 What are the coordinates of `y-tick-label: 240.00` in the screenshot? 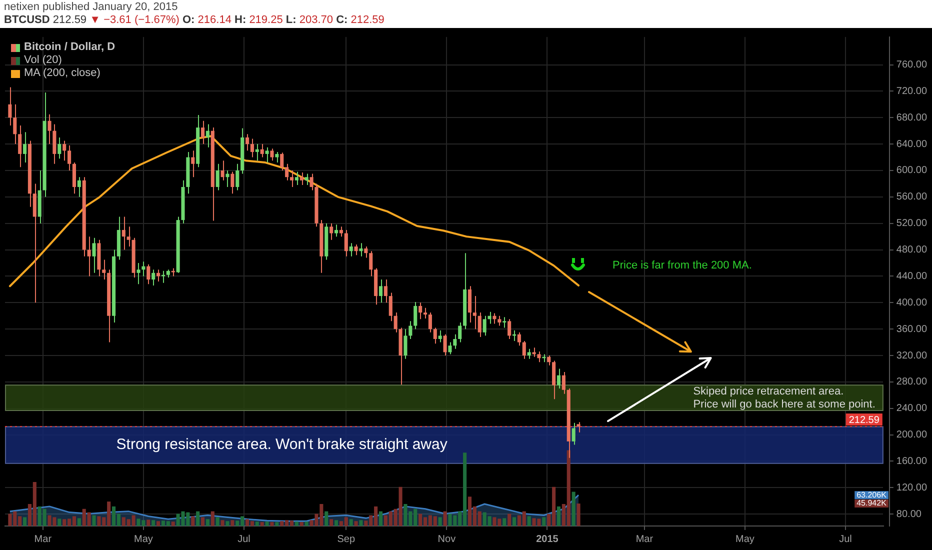 It's located at (912, 408).